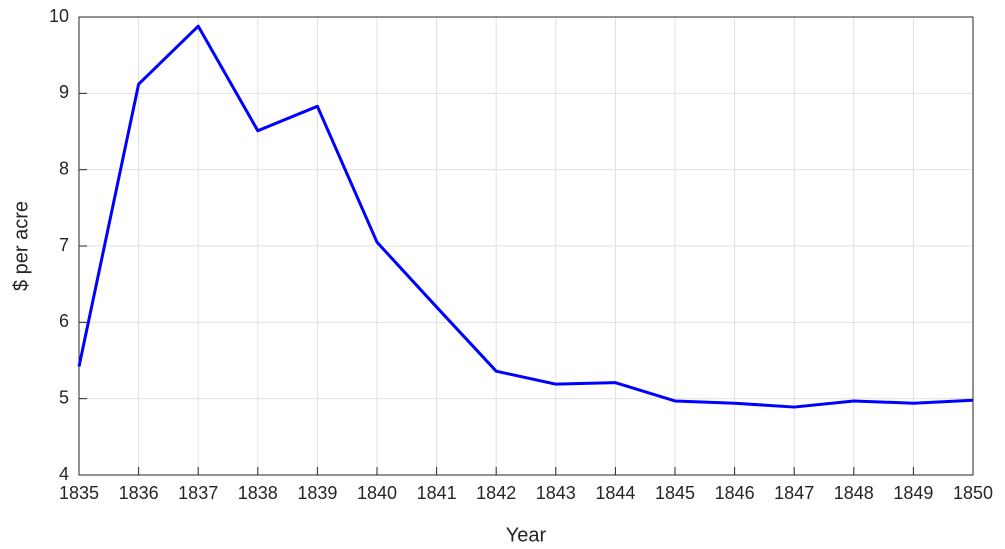 The image size is (1005, 549). Describe the element at coordinates (64, 168) in the screenshot. I see `y-tick-label: 8` at that location.